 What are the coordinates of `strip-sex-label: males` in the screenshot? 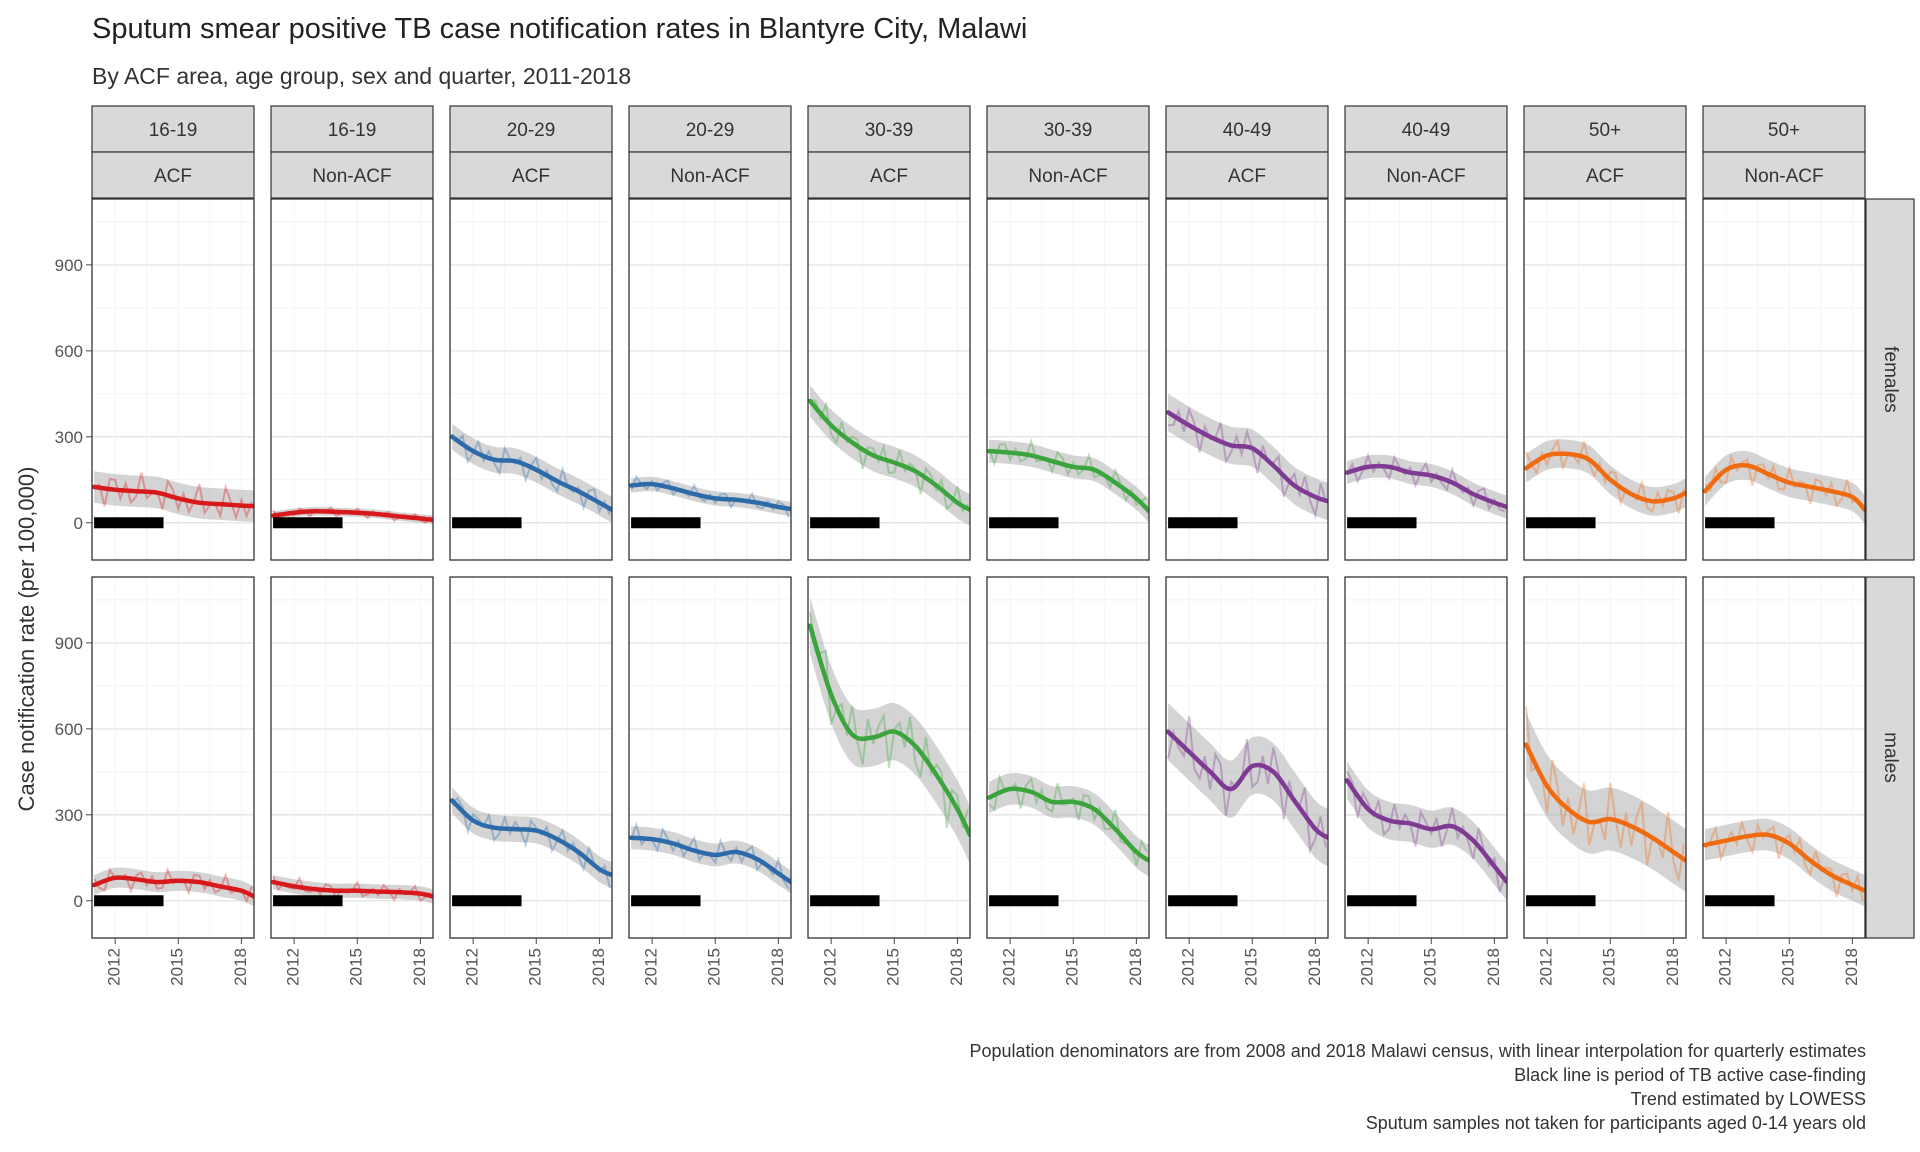 It's located at (1890, 757).